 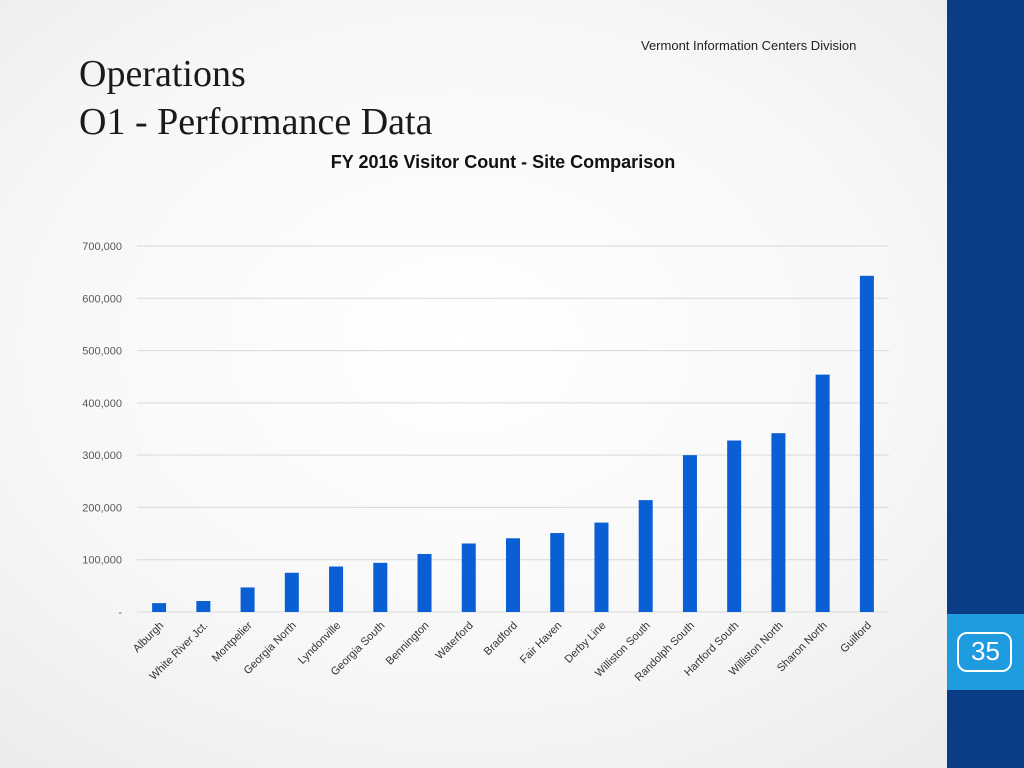 I want to click on slide-subtitle: O1 - Performance Data, so click(x=256, y=122).